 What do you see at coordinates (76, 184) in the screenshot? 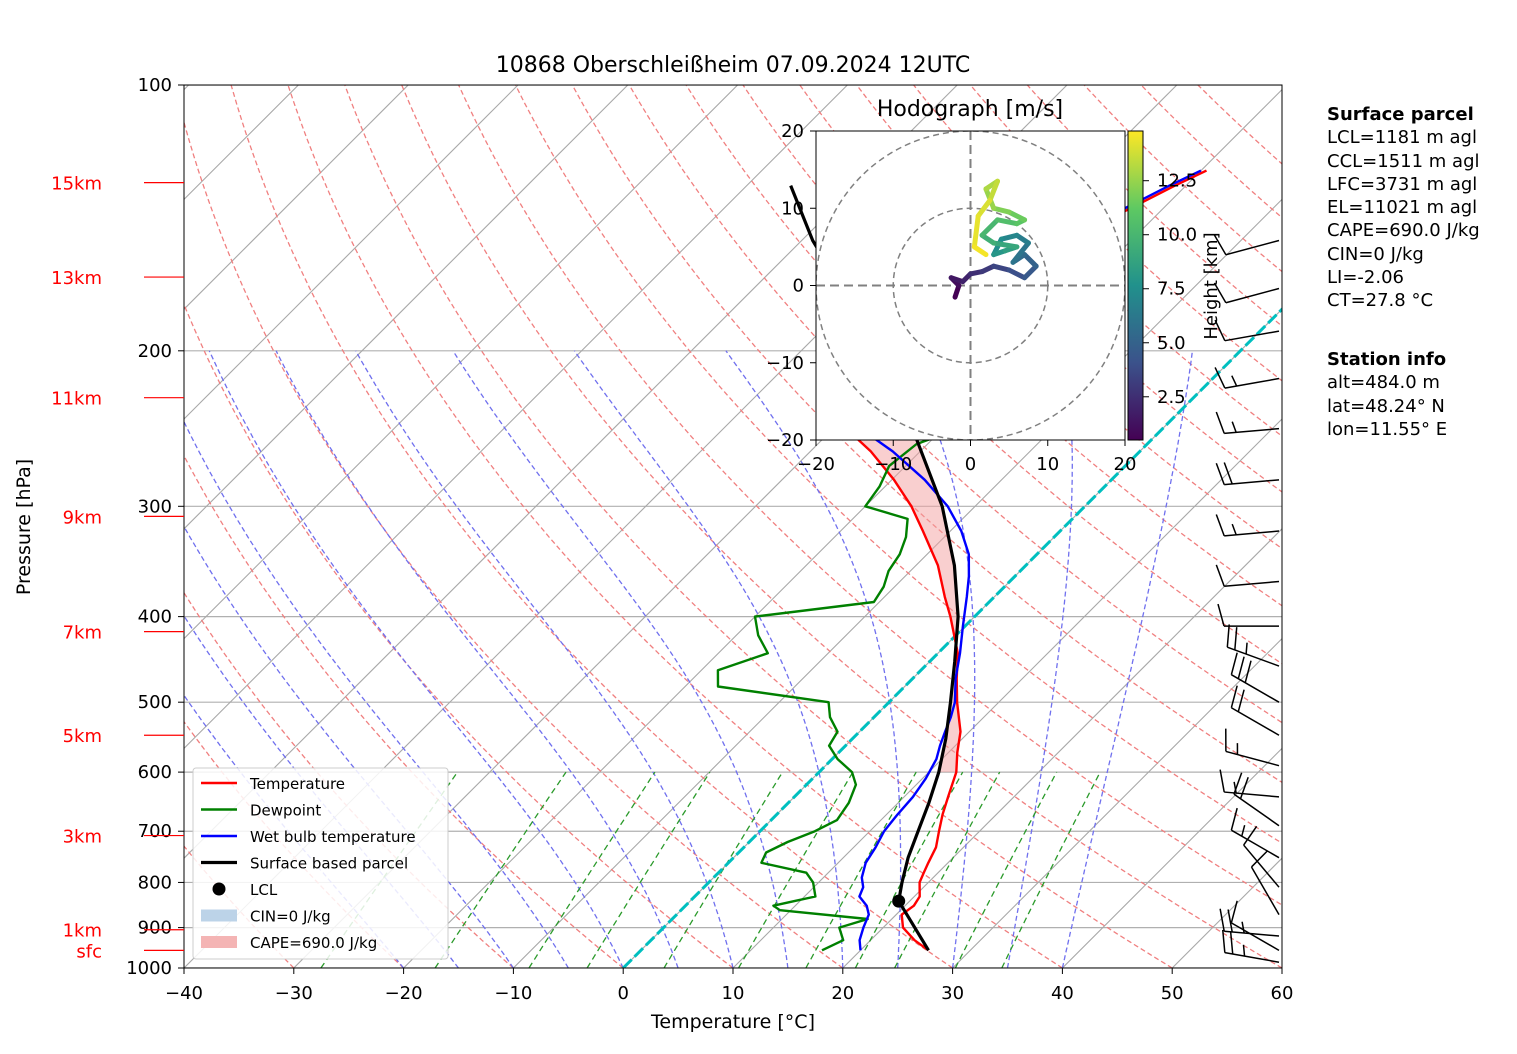
I see `height-label: 15km` at bounding box center [76, 184].